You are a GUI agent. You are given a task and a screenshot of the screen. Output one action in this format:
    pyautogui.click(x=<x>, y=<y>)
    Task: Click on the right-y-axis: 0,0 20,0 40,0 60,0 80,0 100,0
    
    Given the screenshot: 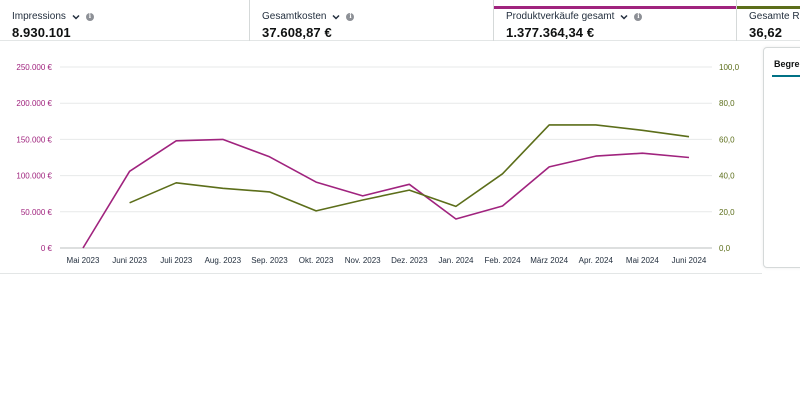 What is the action you would take?
    pyautogui.click(x=729, y=158)
    